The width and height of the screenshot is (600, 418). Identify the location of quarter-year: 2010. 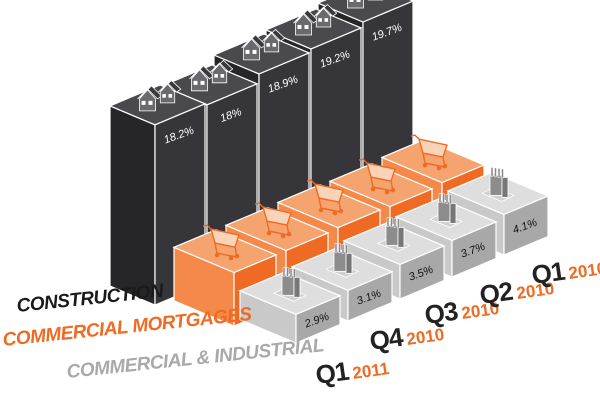
(583, 270).